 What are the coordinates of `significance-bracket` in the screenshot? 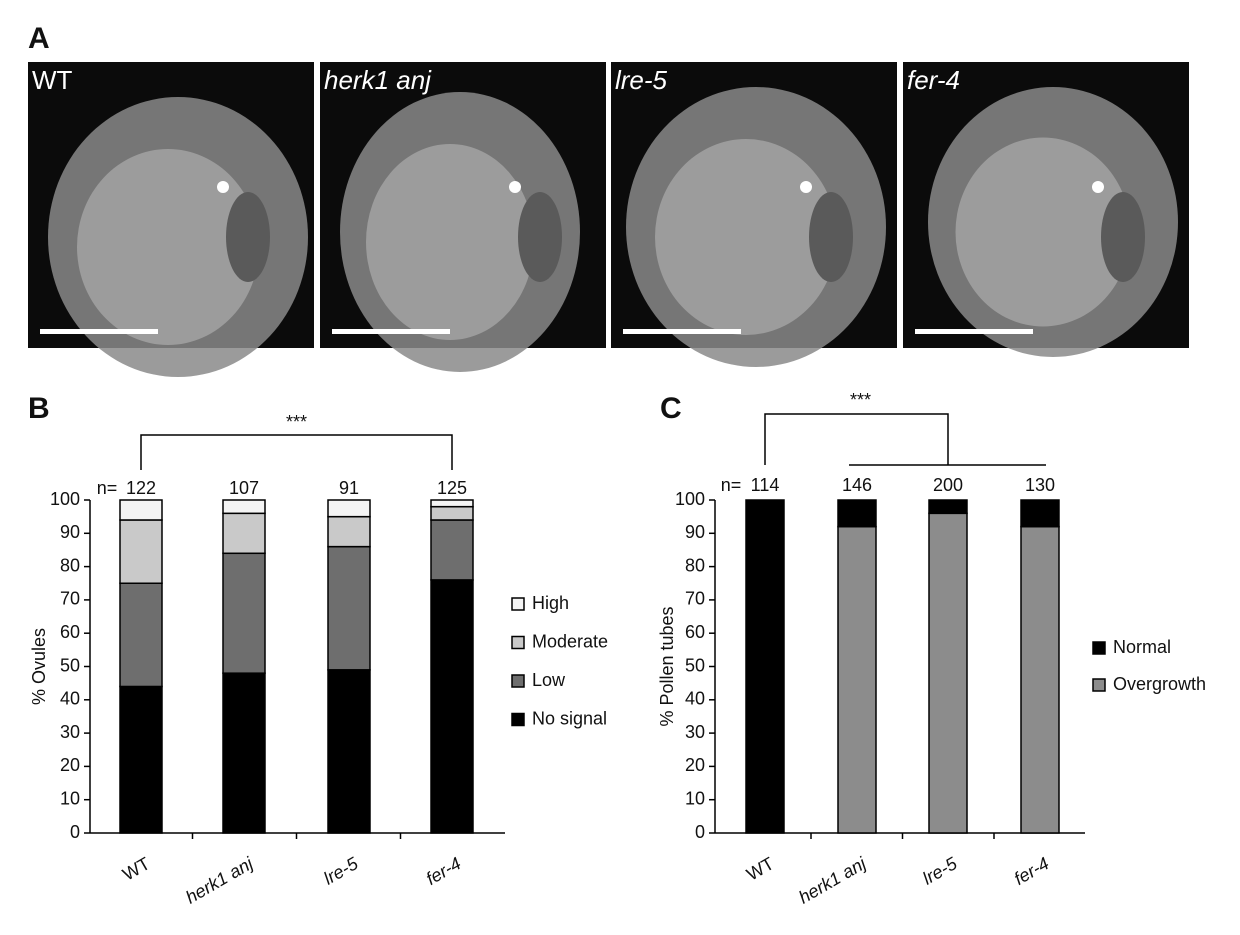 It's located at (856, 439).